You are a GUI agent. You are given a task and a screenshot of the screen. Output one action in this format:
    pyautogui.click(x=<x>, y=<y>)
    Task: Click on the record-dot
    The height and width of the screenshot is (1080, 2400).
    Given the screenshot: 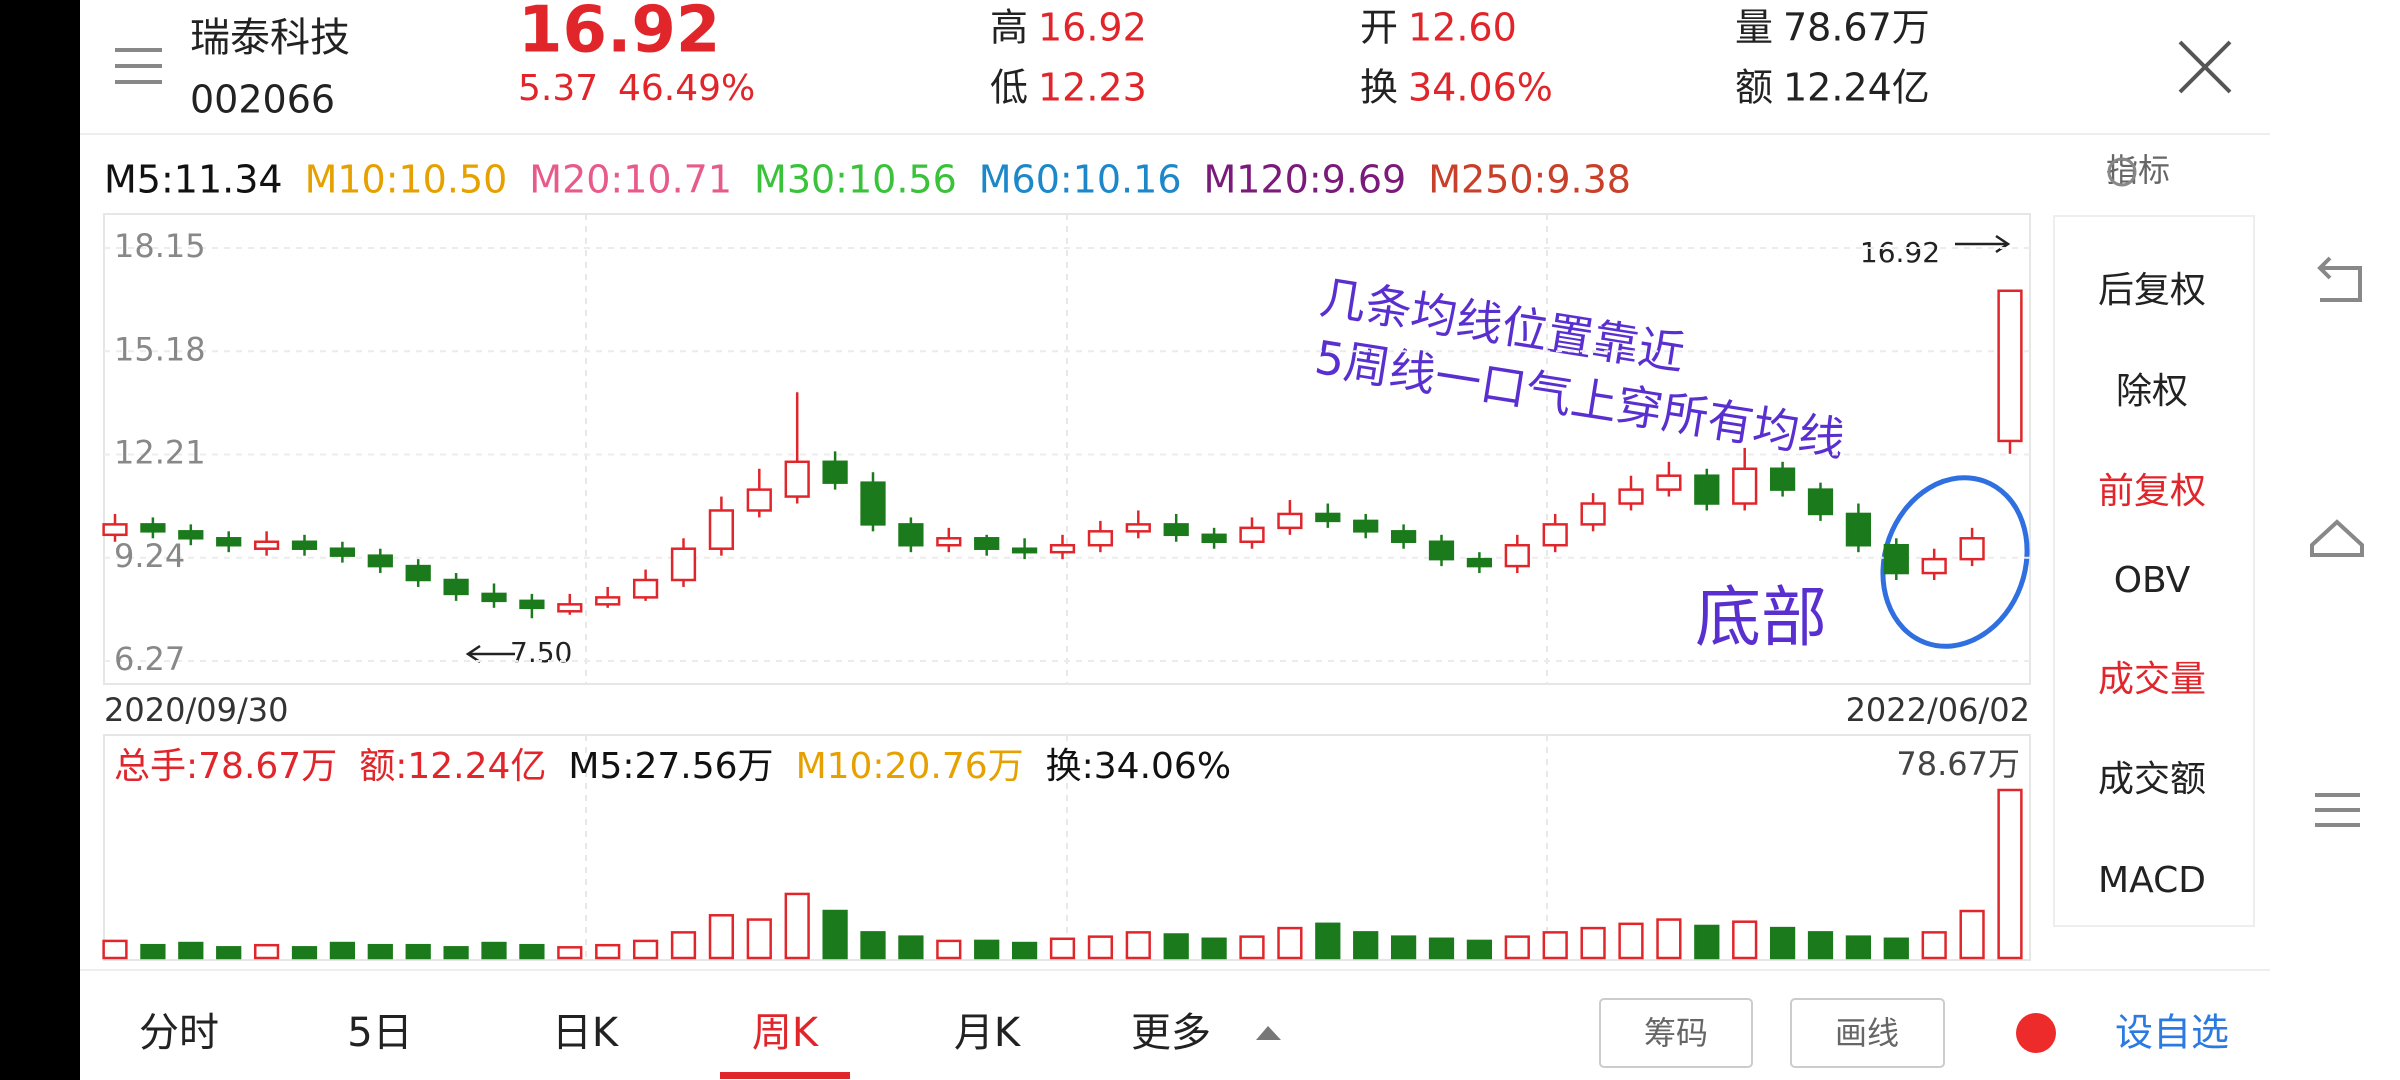 What is the action you would take?
    pyautogui.click(x=2036, y=1033)
    